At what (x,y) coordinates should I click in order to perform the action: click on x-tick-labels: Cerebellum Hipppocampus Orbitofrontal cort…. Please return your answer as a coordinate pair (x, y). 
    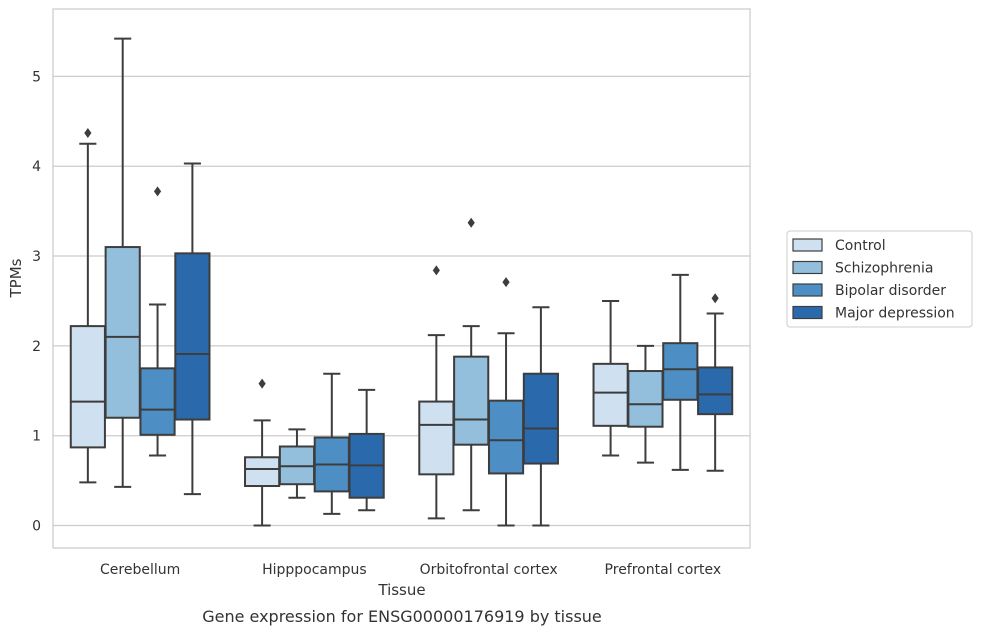
    Looking at the image, I should click on (410, 570).